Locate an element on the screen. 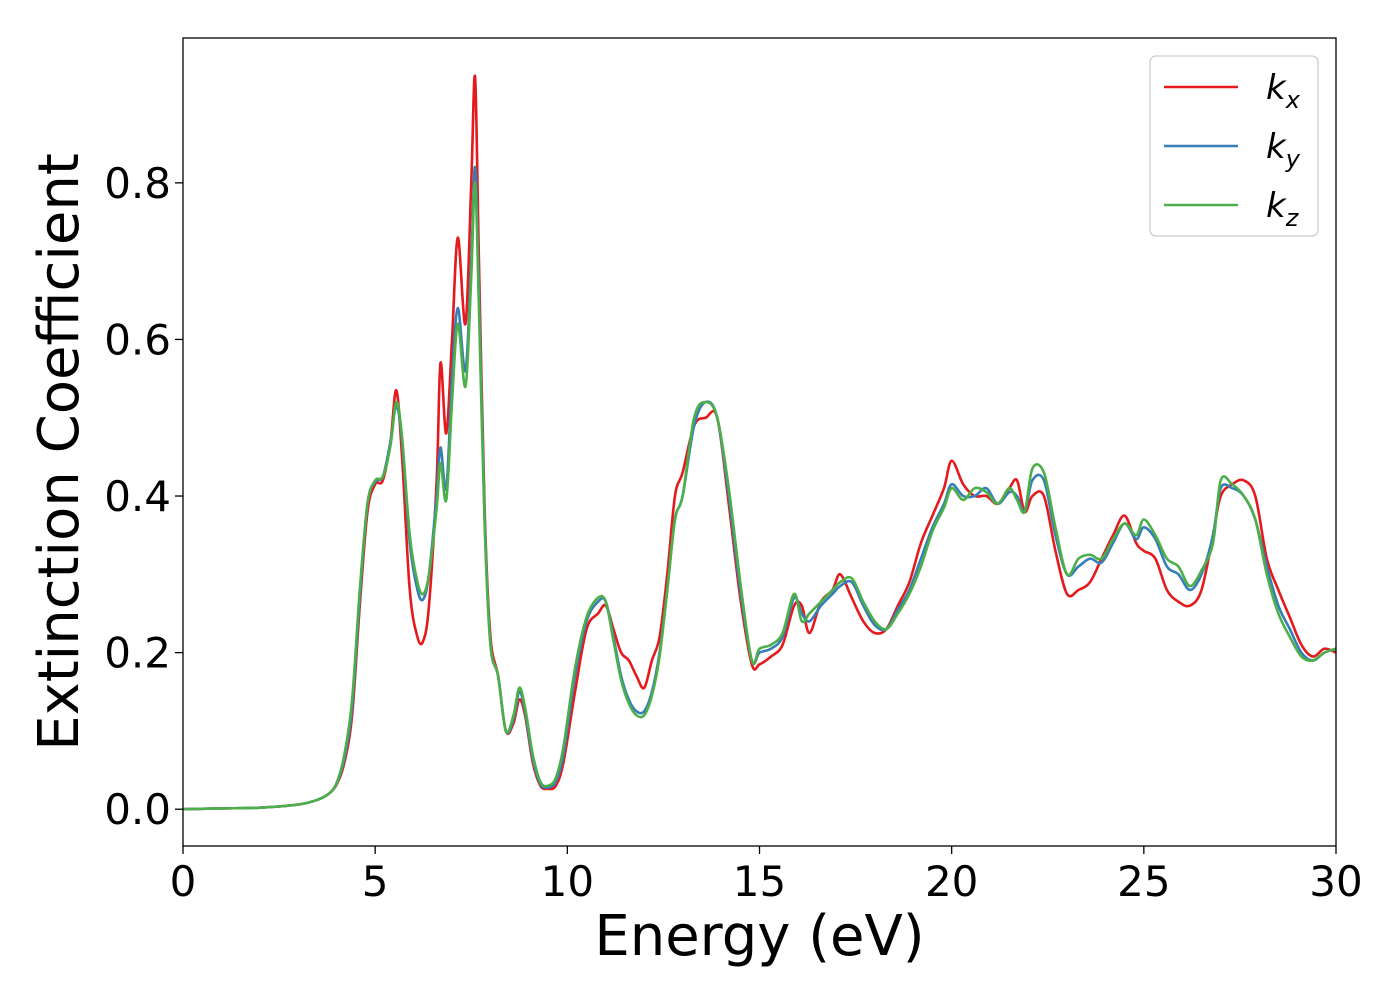  x-axis-label: Energy (eV) is located at coordinates (759, 936).